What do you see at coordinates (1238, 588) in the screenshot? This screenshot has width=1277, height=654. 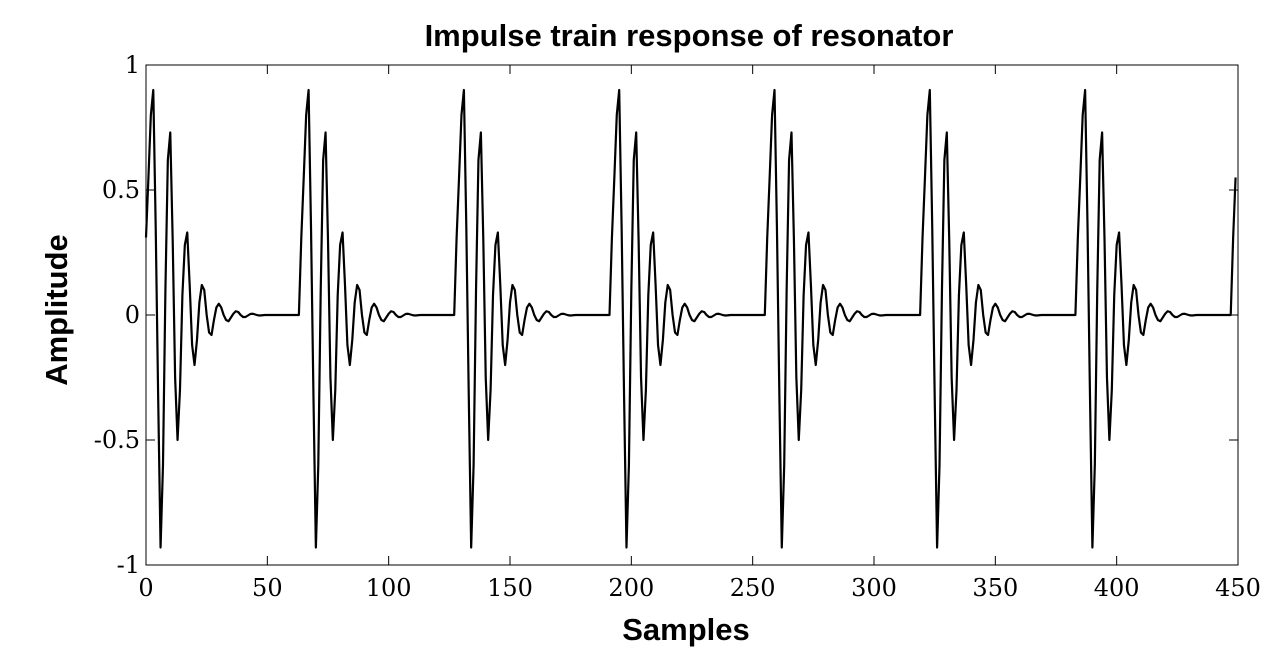 I see `x-tick-label: 450` at bounding box center [1238, 588].